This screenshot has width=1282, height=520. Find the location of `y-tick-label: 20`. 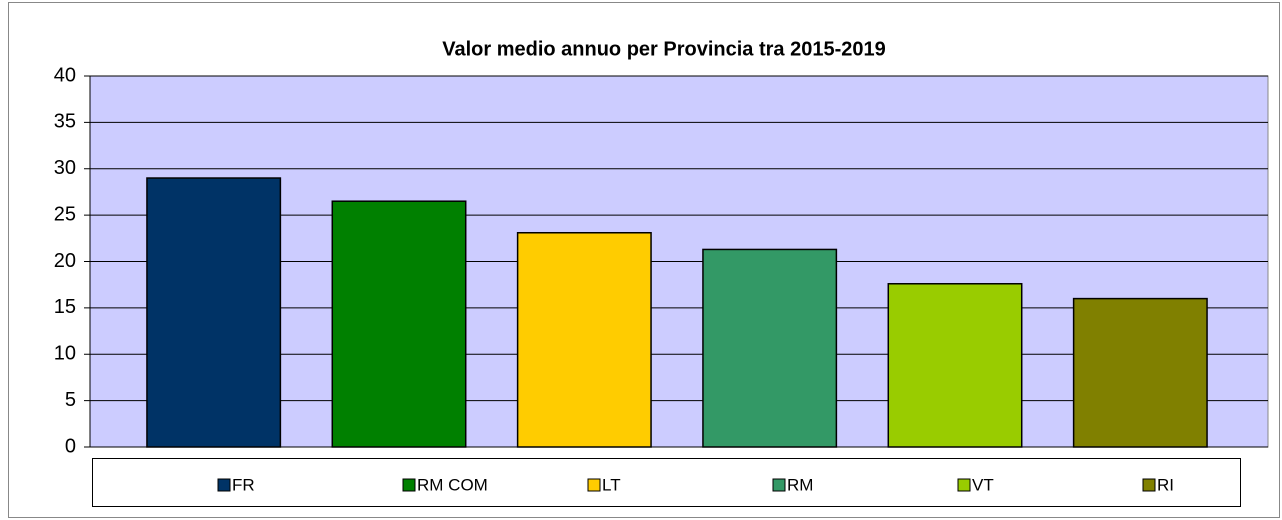

y-tick-label: 20 is located at coordinates (65, 261).